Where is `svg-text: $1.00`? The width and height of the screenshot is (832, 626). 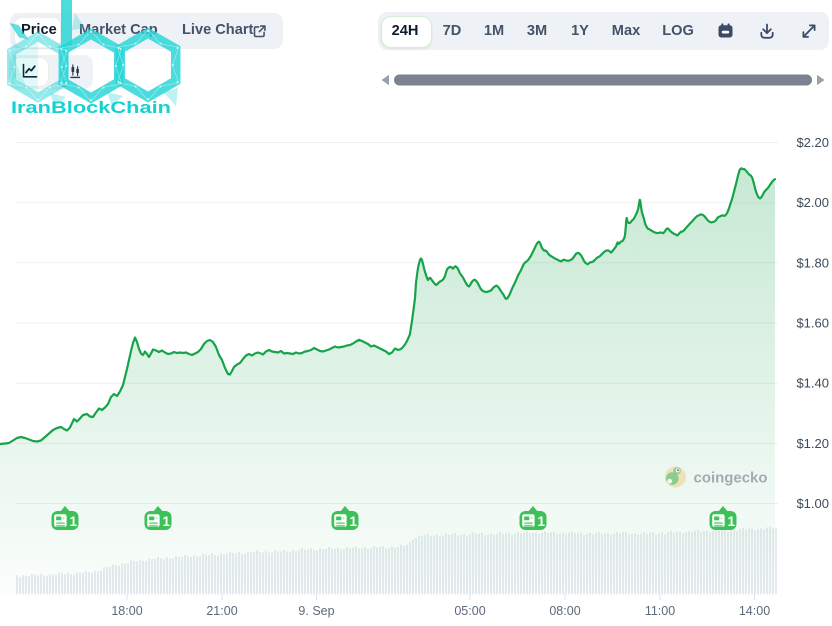
svg-text: $1.00 is located at coordinates (812, 503).